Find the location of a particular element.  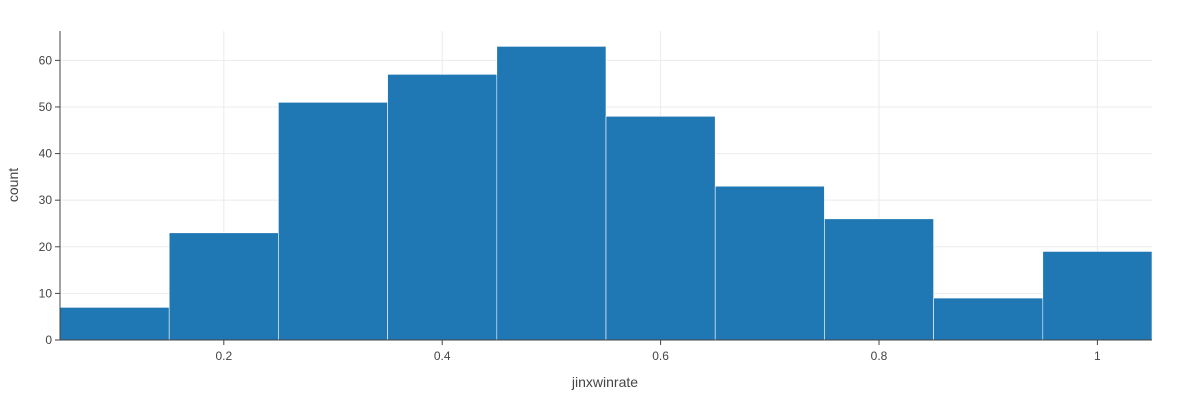

x-tick-label: 1 is located at coordinates (1097, 356).